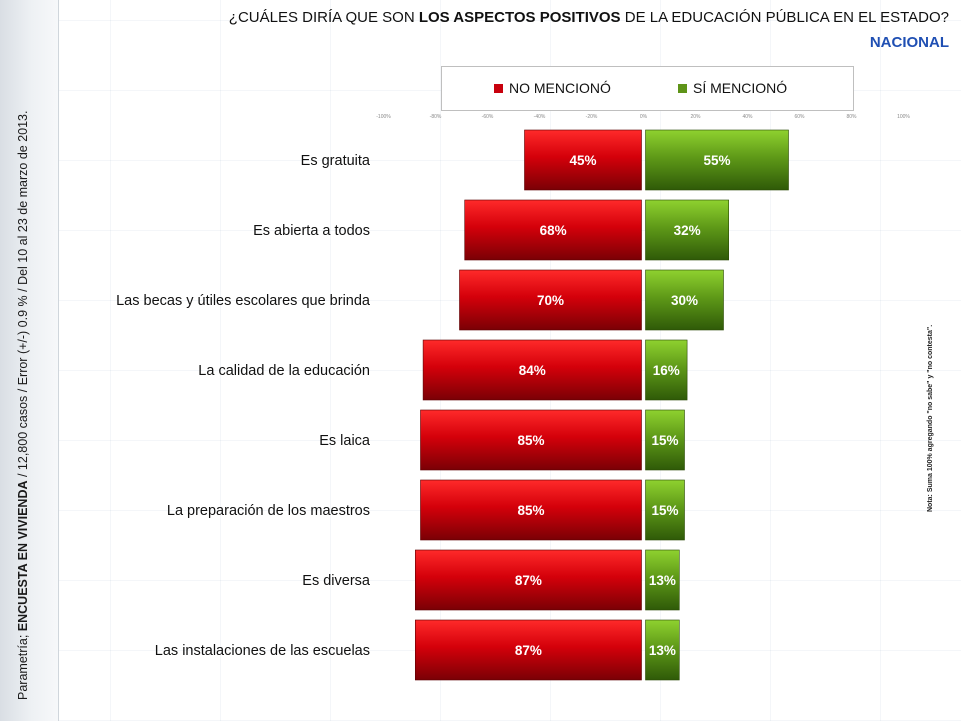 The image size is (961, 721). Describe the element at coordinates (903, 117) in the screenshot. I see `x-tick-label: 100%` at that location.